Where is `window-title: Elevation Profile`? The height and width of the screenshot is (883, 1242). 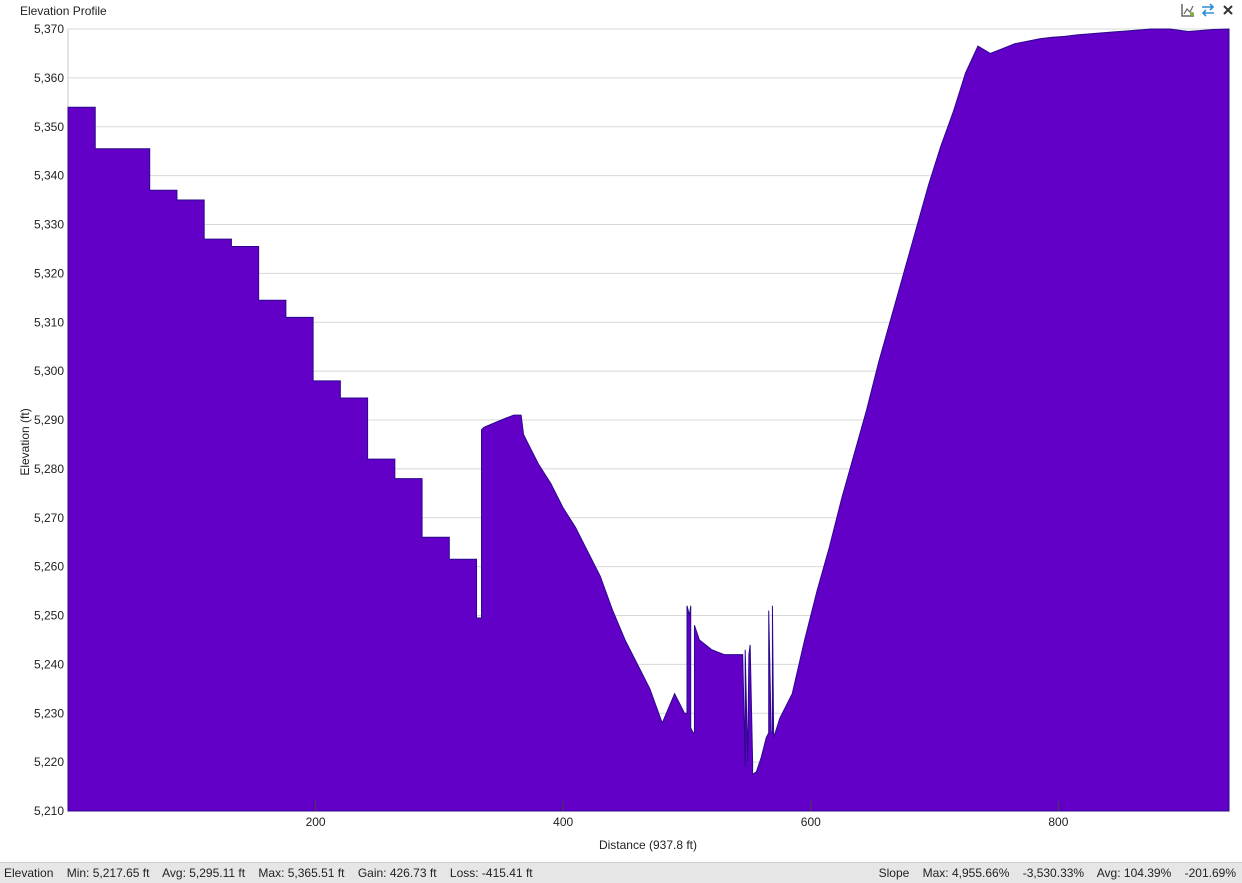 window-title: Elevation Profile is located at coordinates (63, 11).